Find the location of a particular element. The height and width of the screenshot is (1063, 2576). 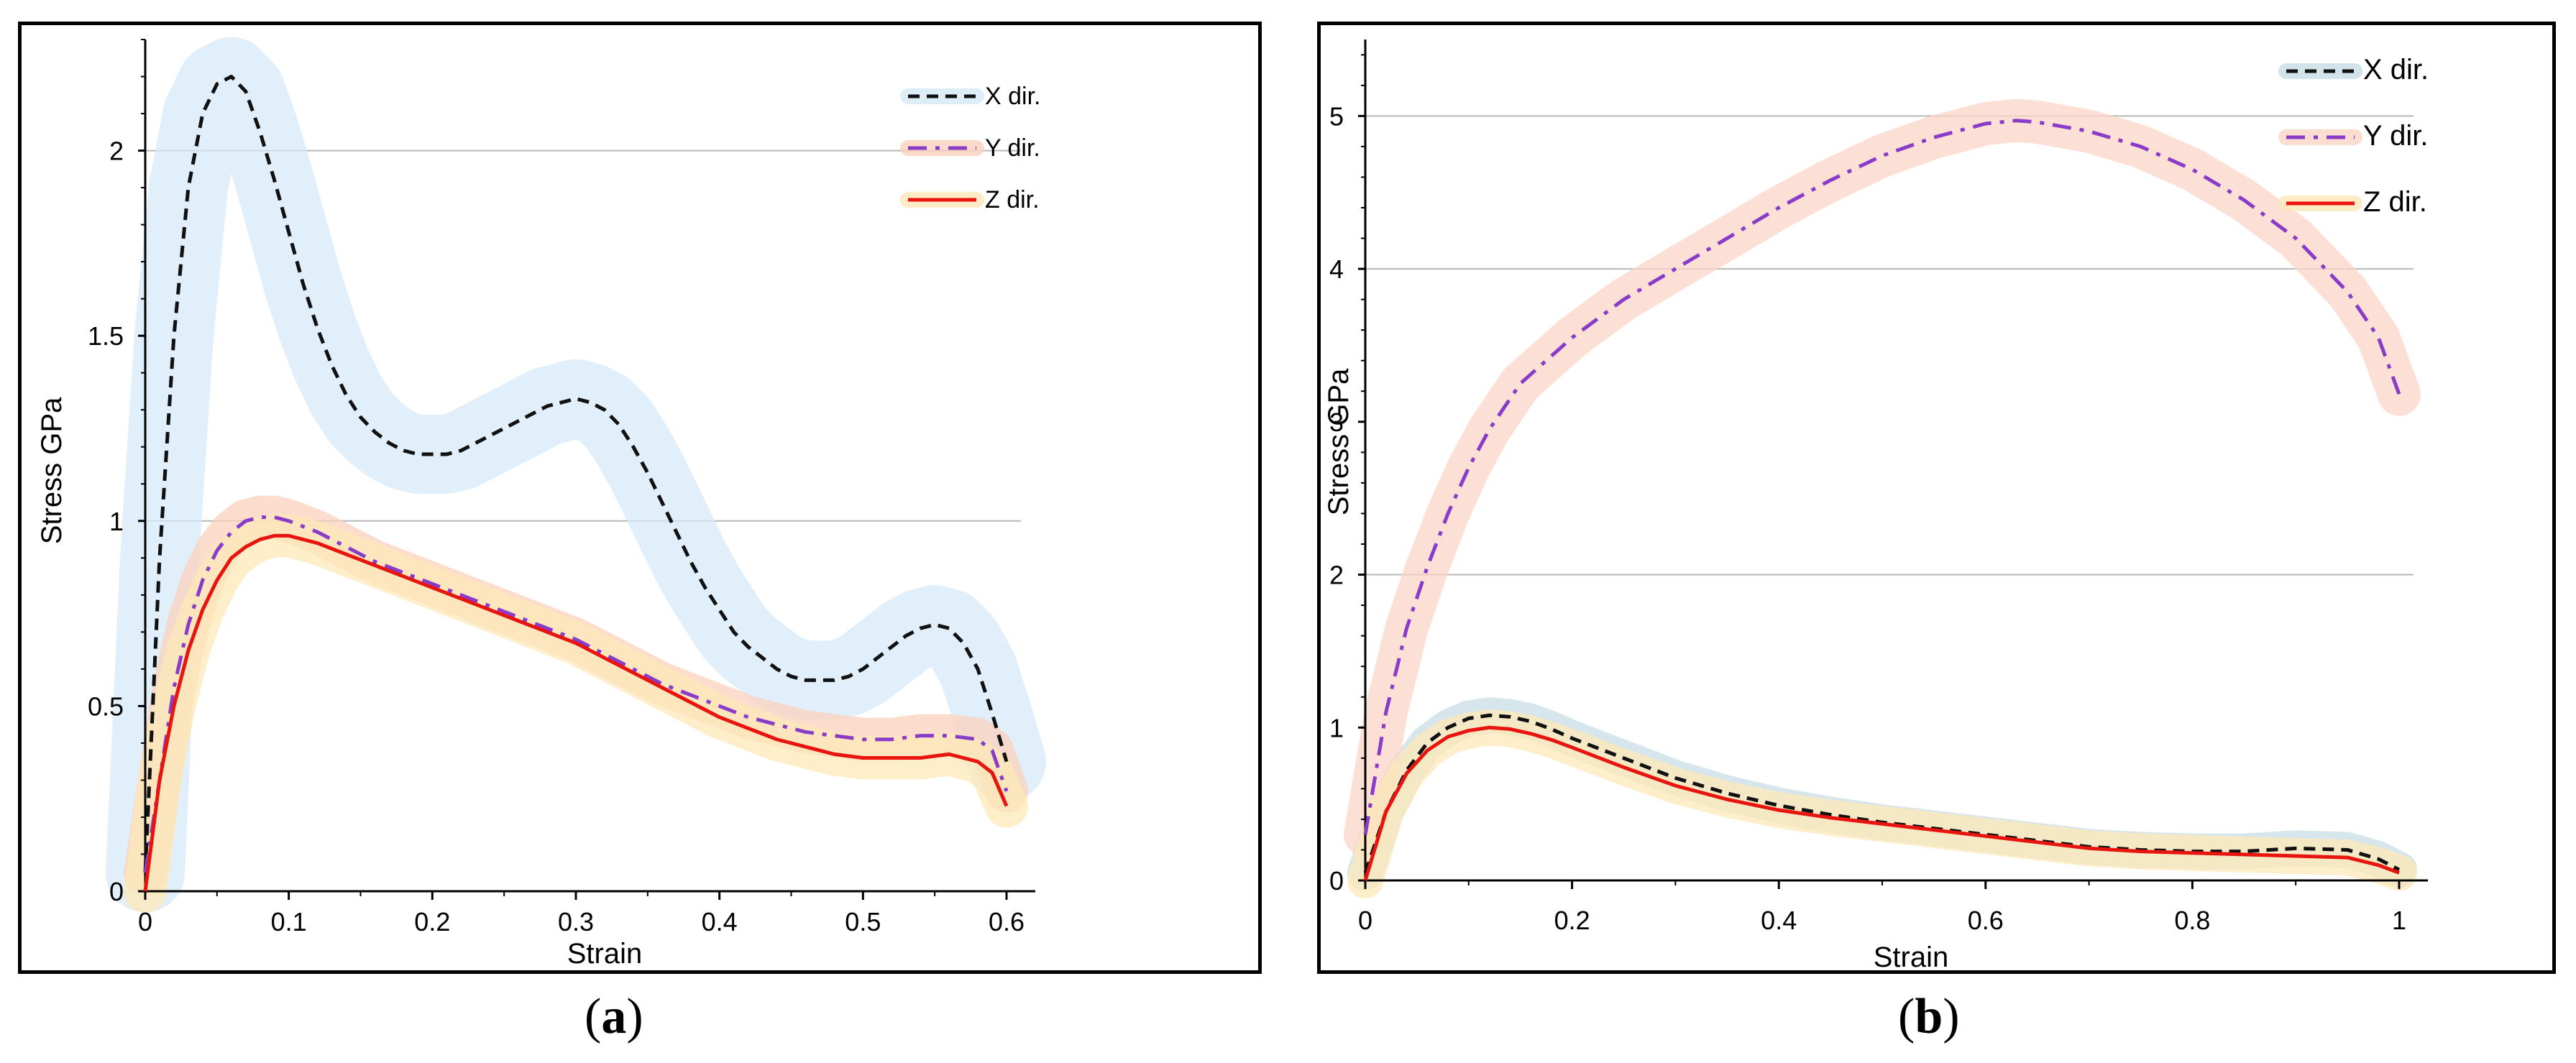

chart-a-xtick-label: 0.5 is located at coordinates (863, 922).